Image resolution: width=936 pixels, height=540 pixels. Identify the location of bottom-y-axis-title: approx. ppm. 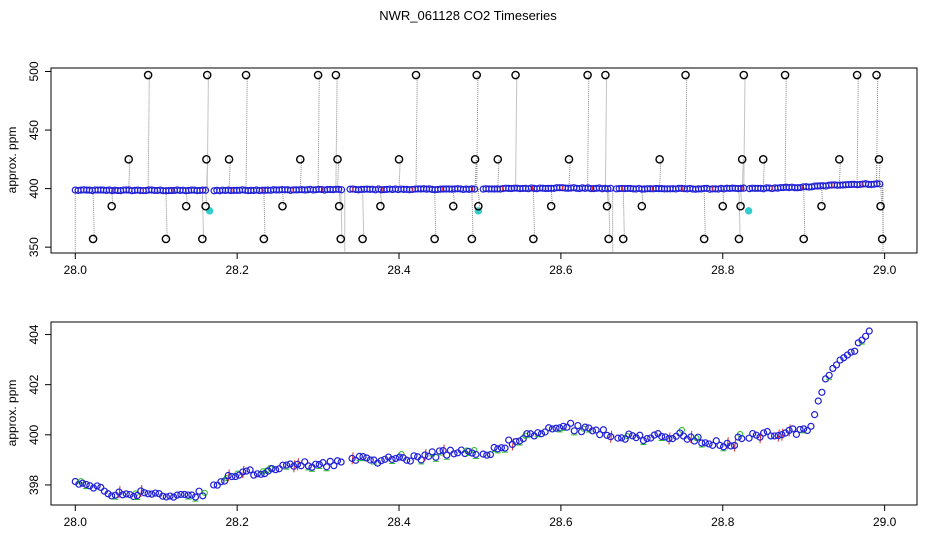
(12, 413).